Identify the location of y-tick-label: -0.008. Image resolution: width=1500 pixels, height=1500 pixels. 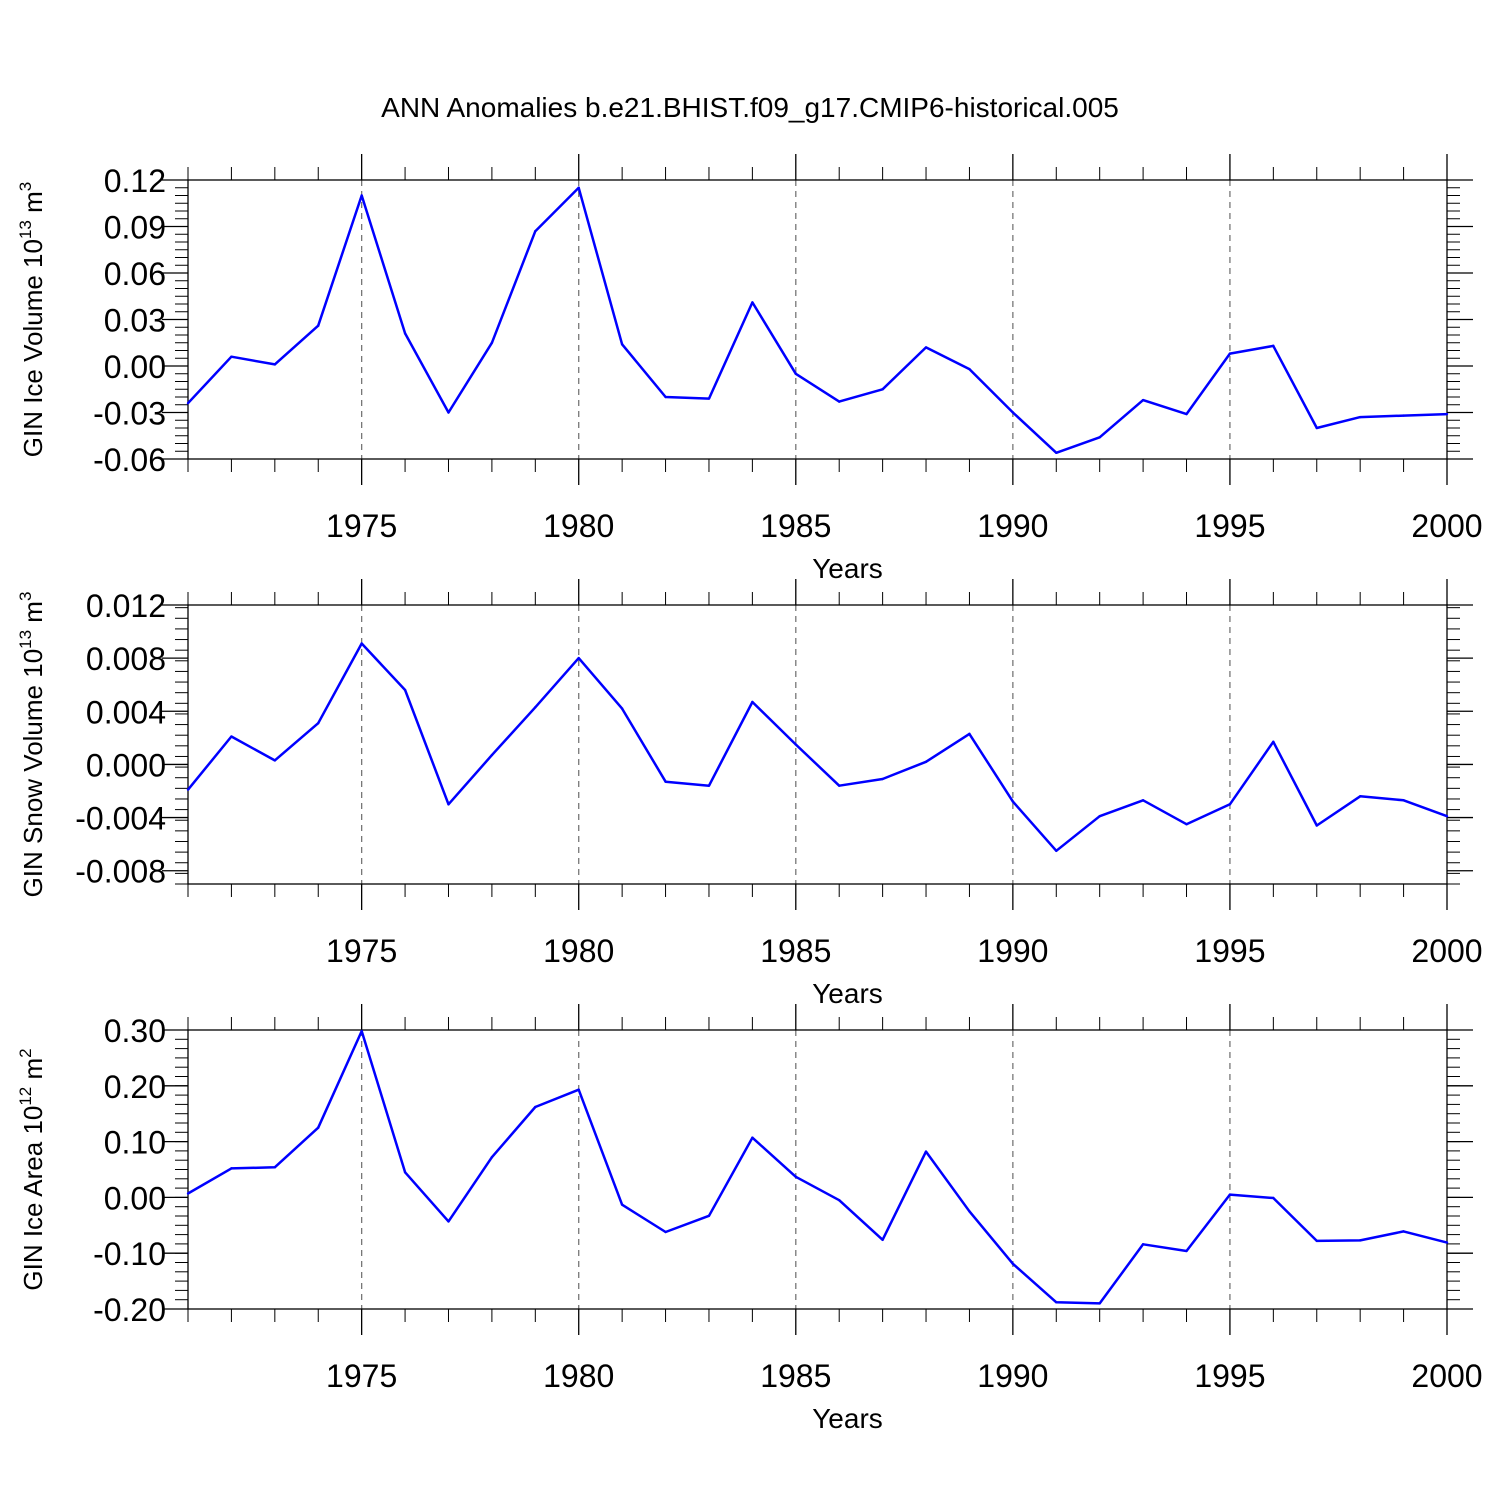
(120, 872).